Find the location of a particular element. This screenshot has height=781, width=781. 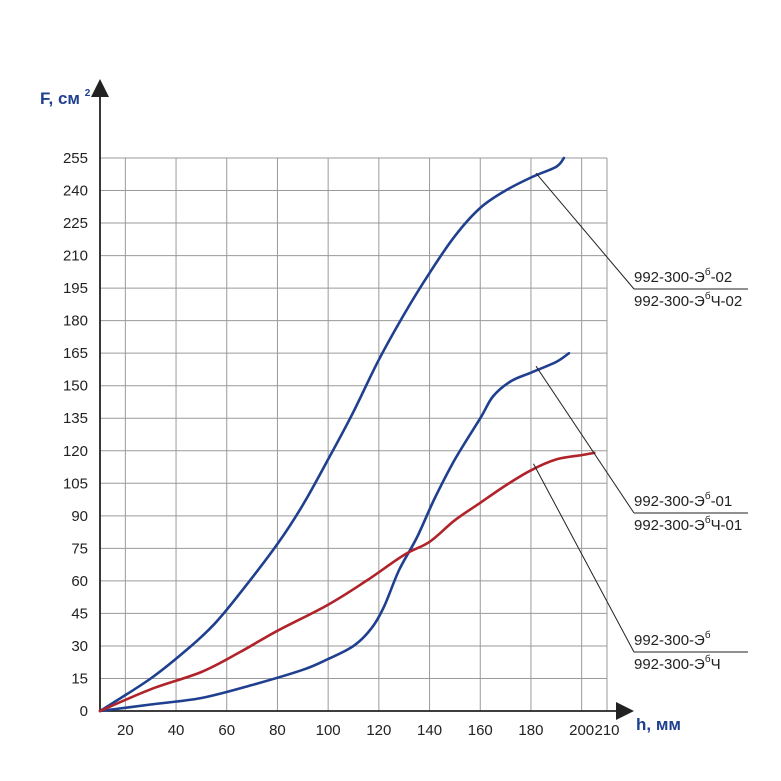

y-tick-label: 15 is located at coordinates (79, 678).